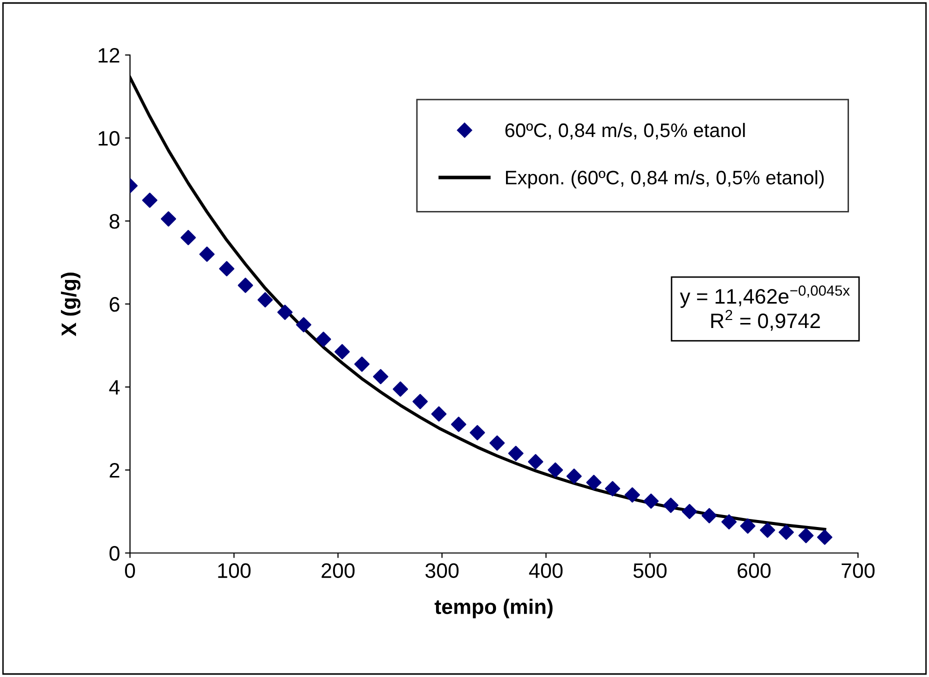 The width and height of the screenshot is (929, 677). I want to click on y-tick-label: 6, so click(115, 304).